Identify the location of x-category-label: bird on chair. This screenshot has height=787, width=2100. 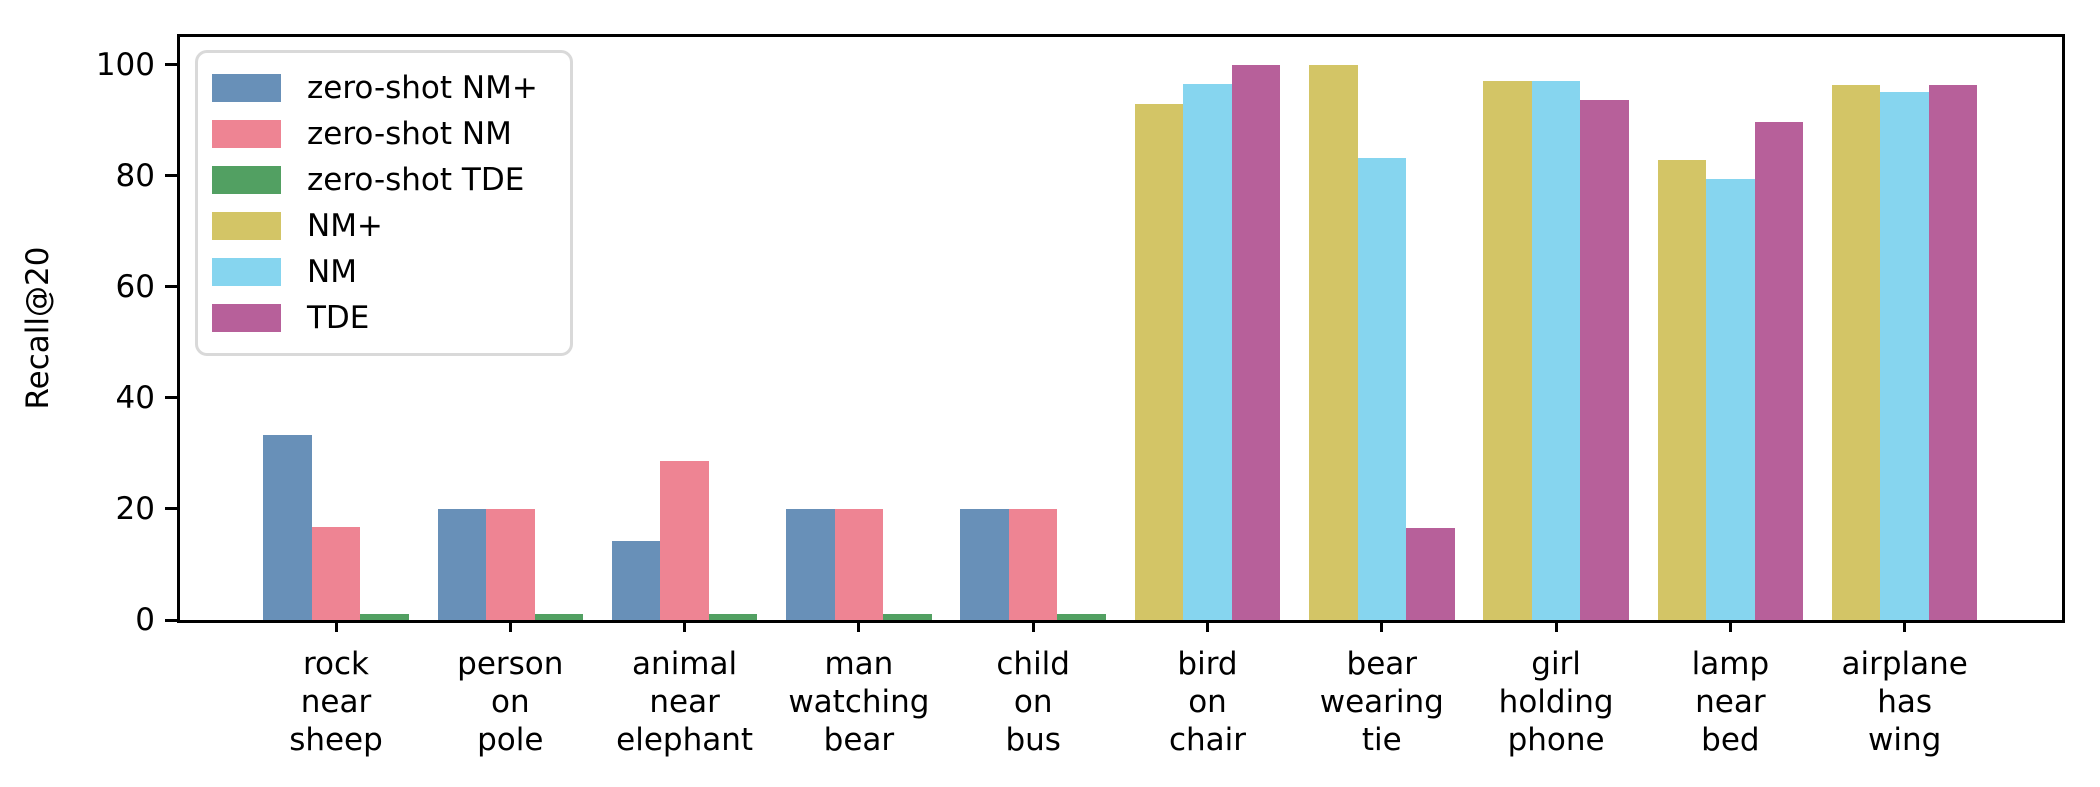
(1207, 702).